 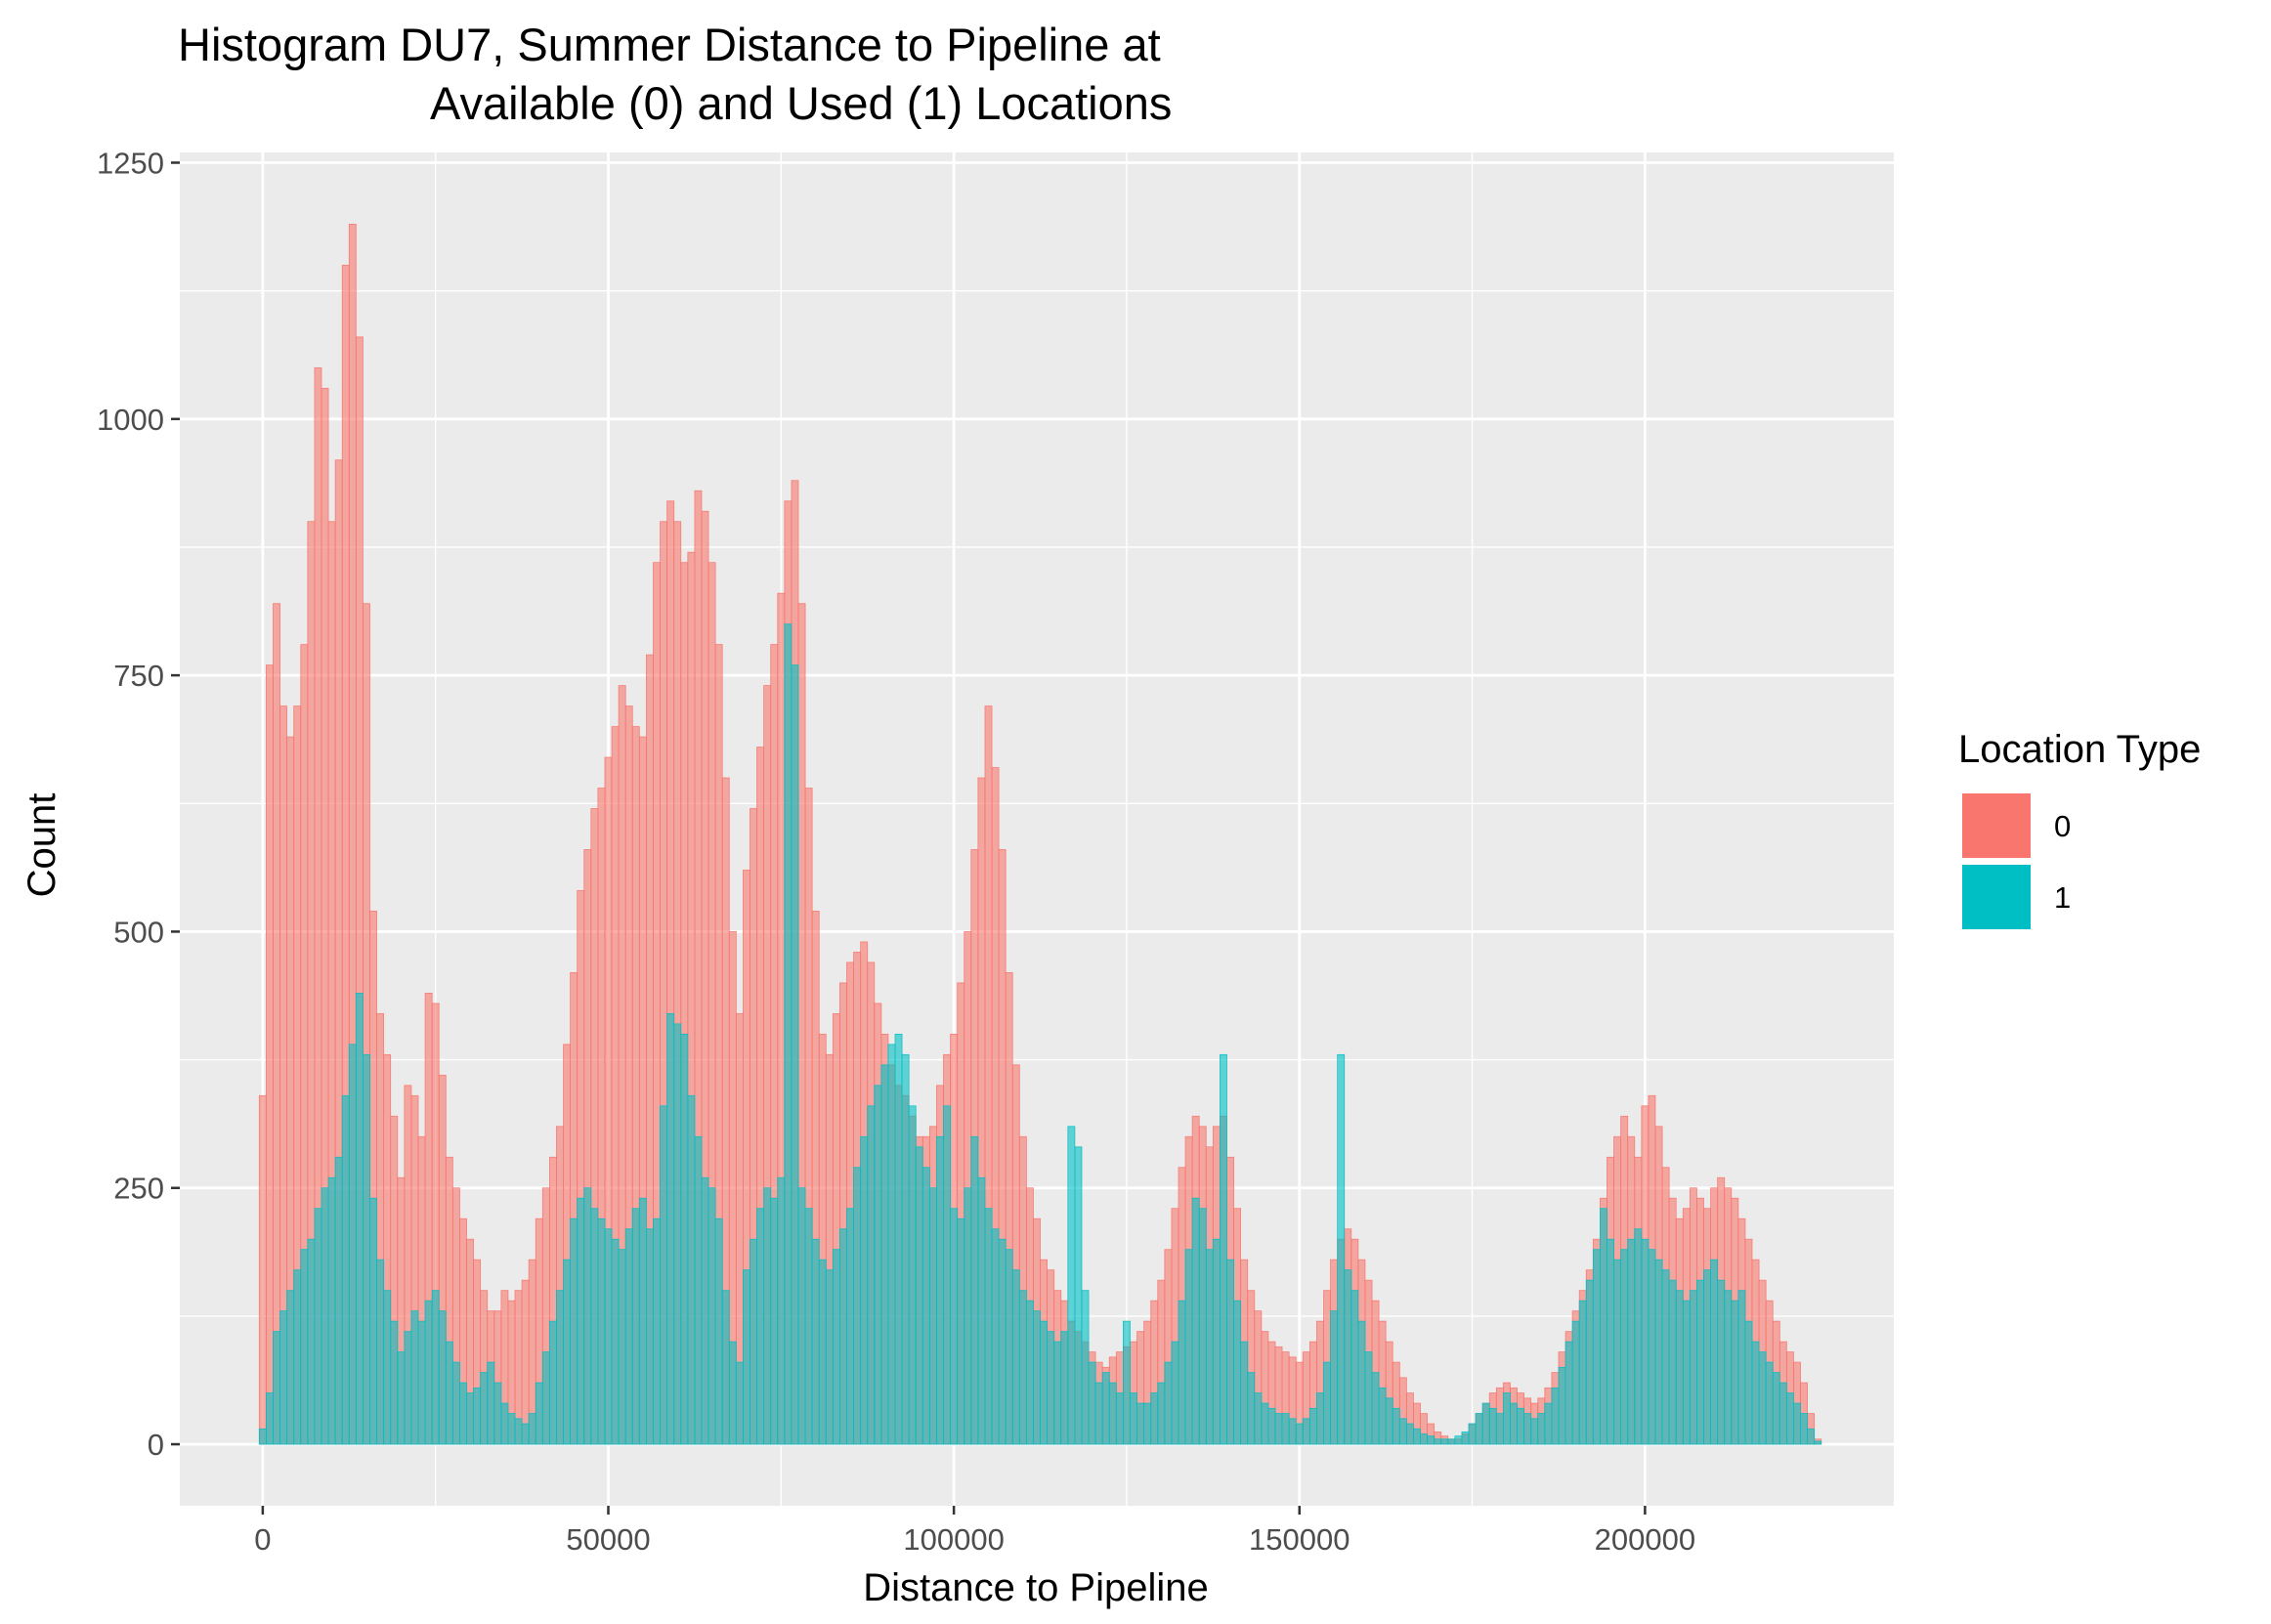 I want to click on x-axis: 0 50000 100000 150000 200000, so click(x=974, y=1532).